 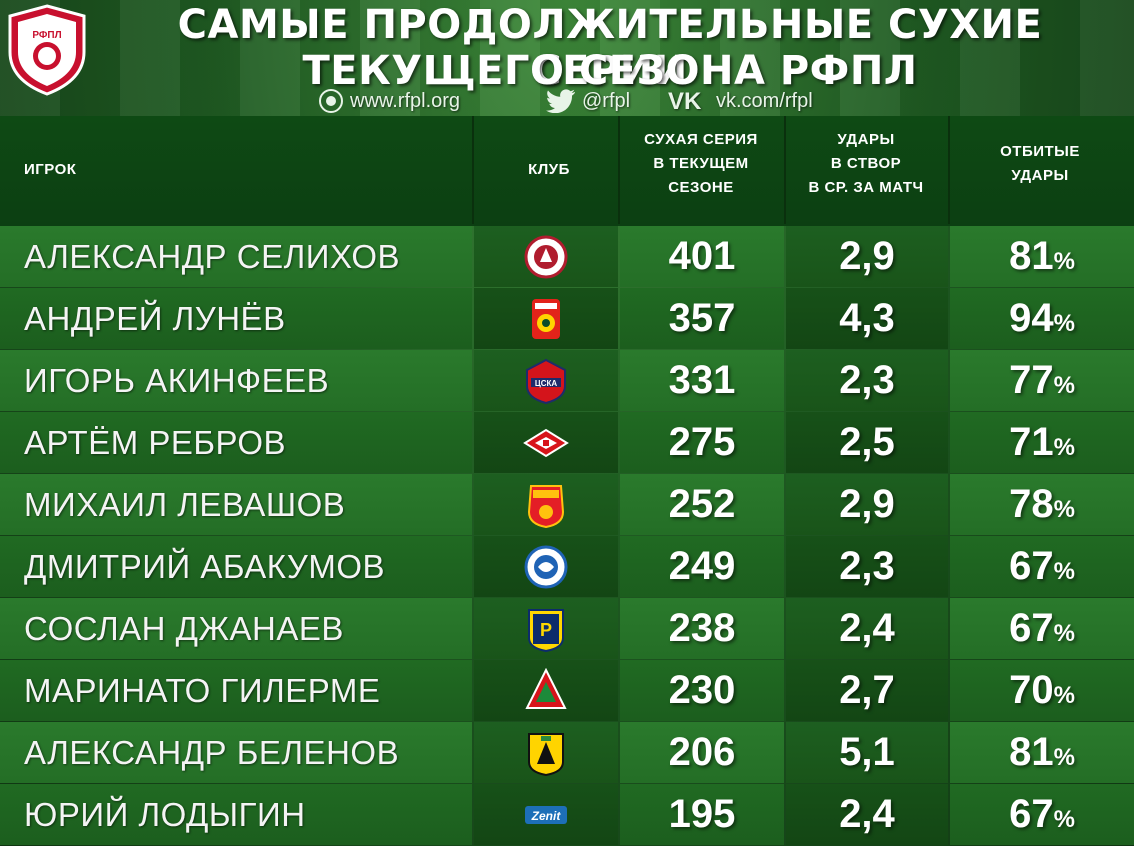 What do you see at coordinates (389, 101) in the screenshot?
I see `website-link: www.rfpl.org` at bounding box center [389, 101].